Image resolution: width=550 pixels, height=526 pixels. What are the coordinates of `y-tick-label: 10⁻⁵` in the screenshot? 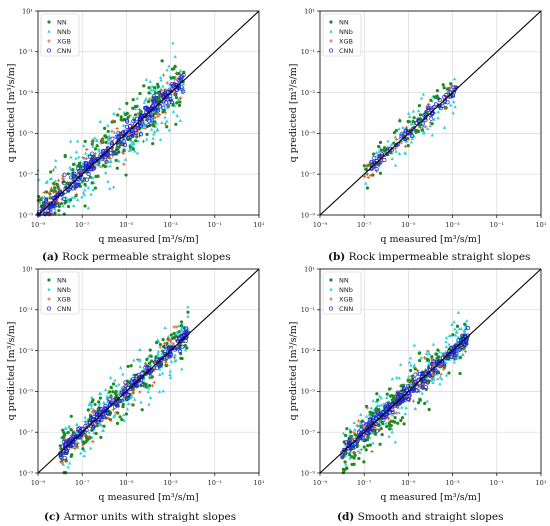 It's located at (308, 392).